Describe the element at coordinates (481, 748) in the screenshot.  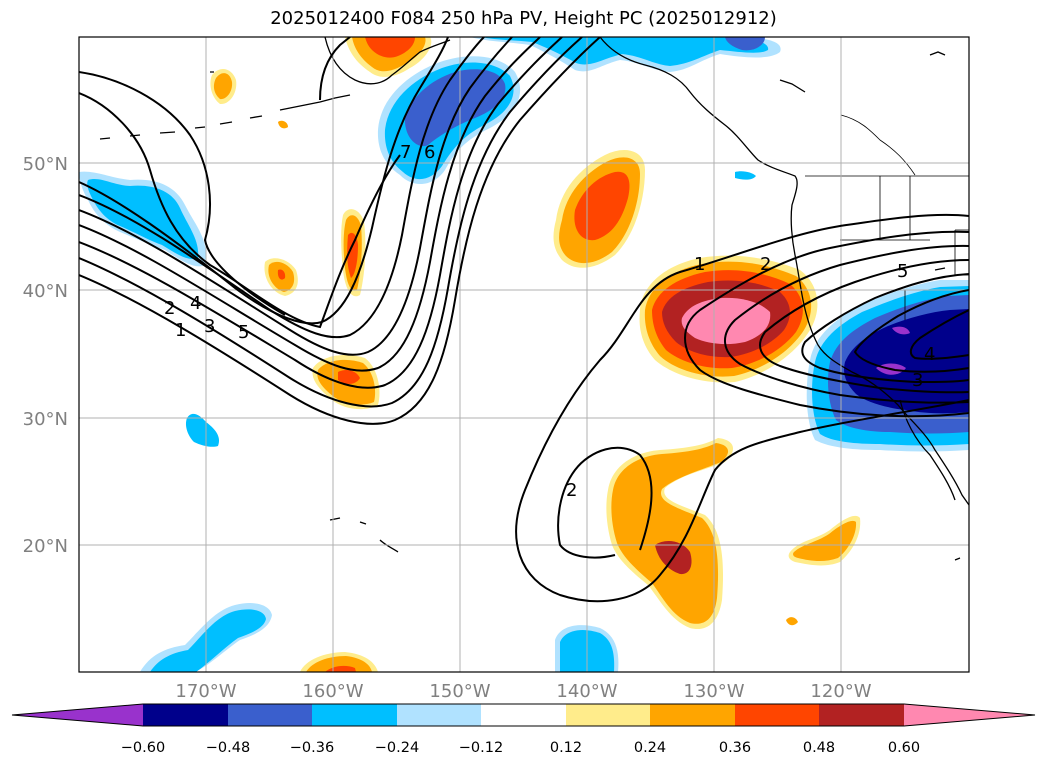
I see `colorbar-label: −0.12` at that location.